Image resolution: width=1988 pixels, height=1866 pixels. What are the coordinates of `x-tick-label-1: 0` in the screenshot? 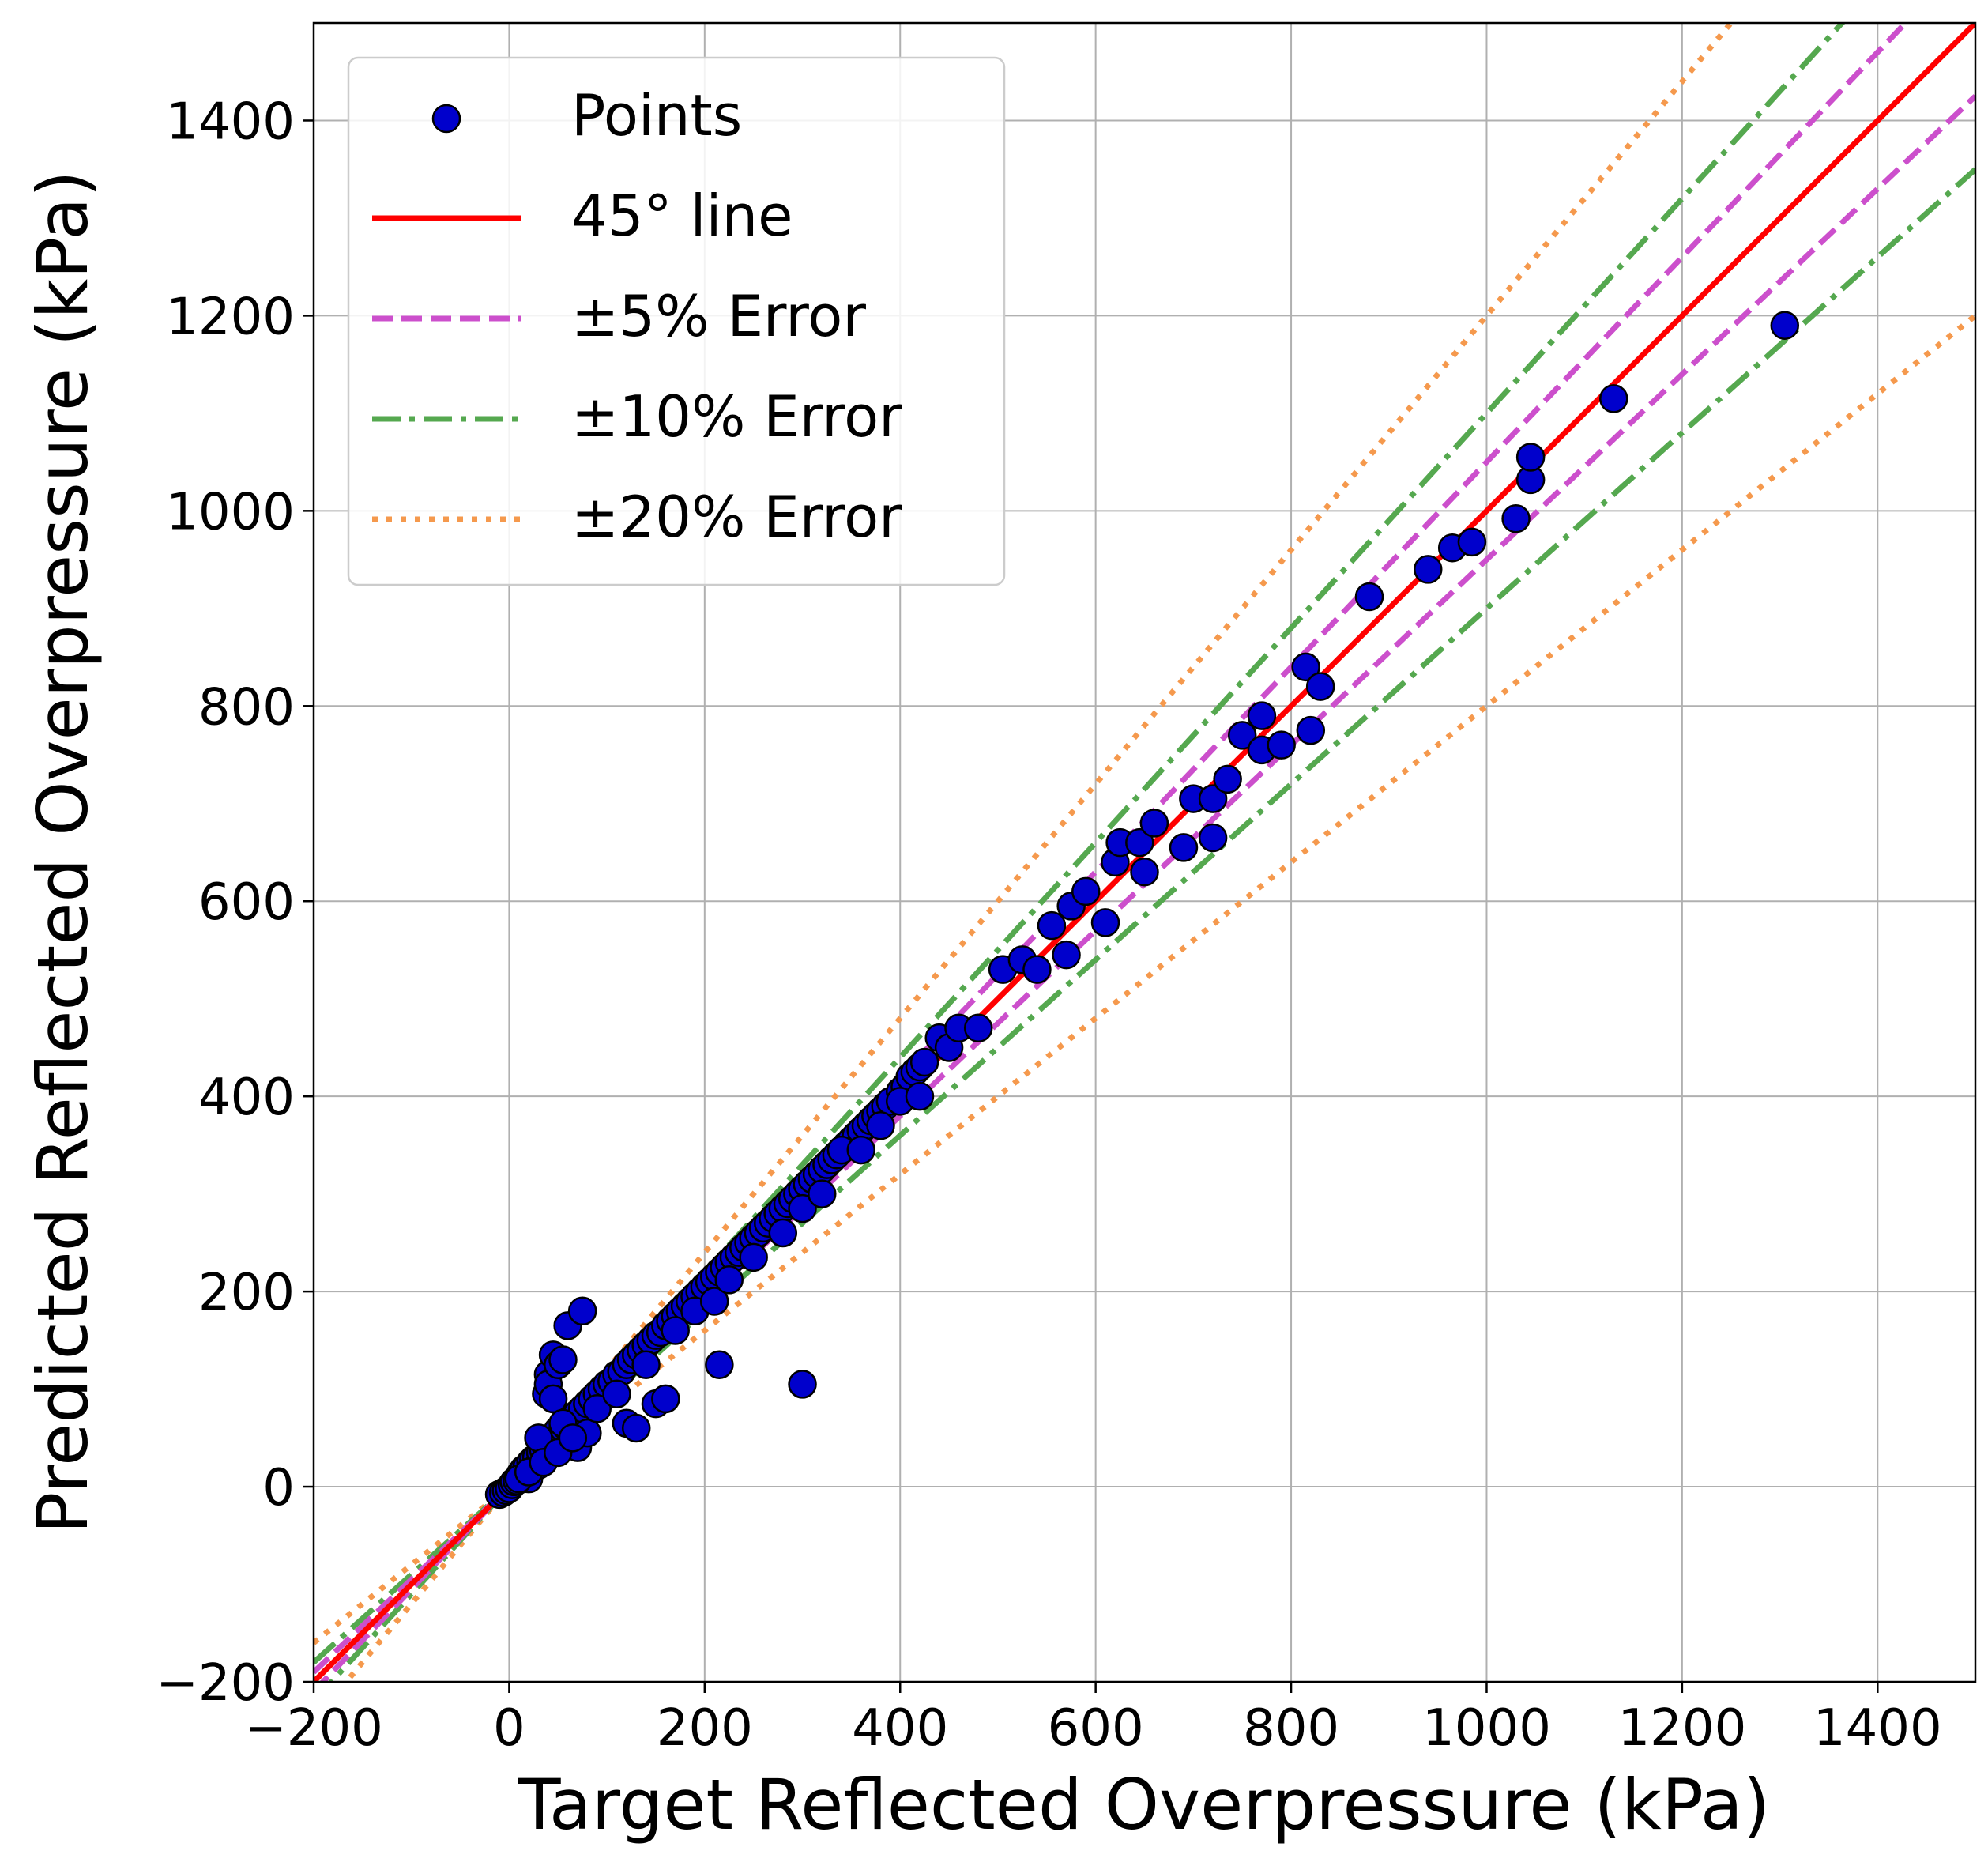 It's located at (509, 1728).